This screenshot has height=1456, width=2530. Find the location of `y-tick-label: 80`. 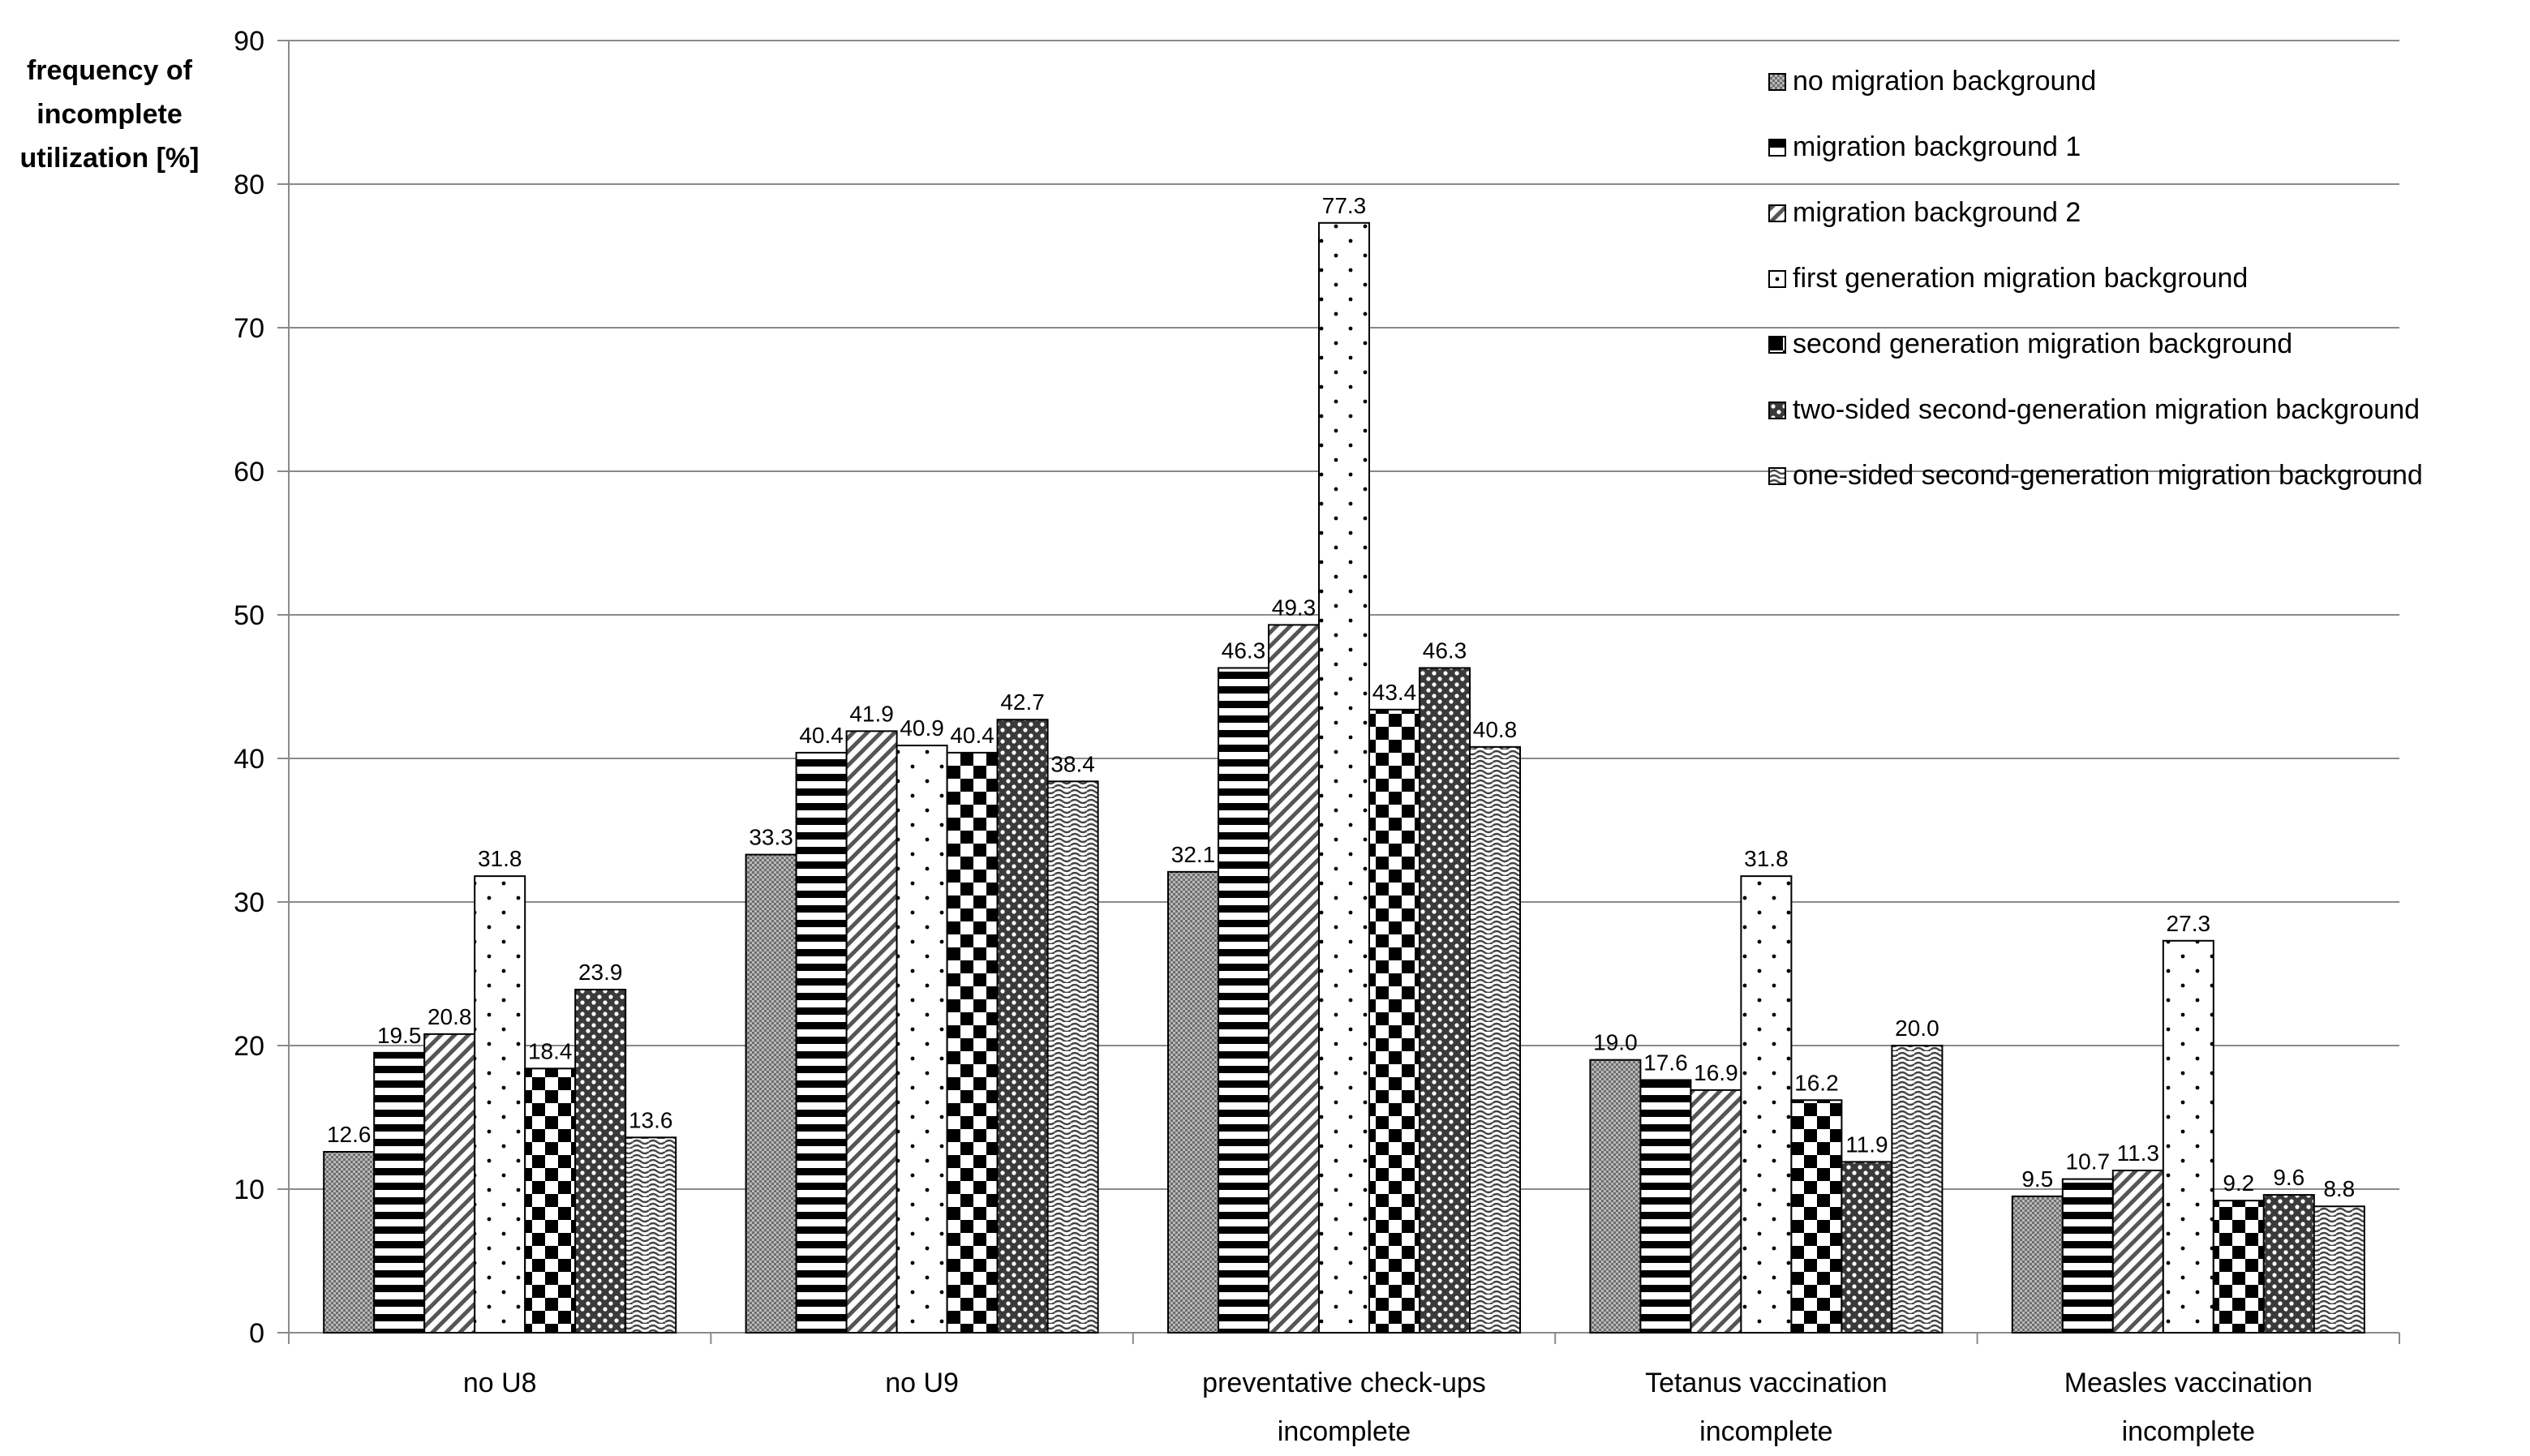

y-tick-label: 80 is located at coordinates (249, 185).